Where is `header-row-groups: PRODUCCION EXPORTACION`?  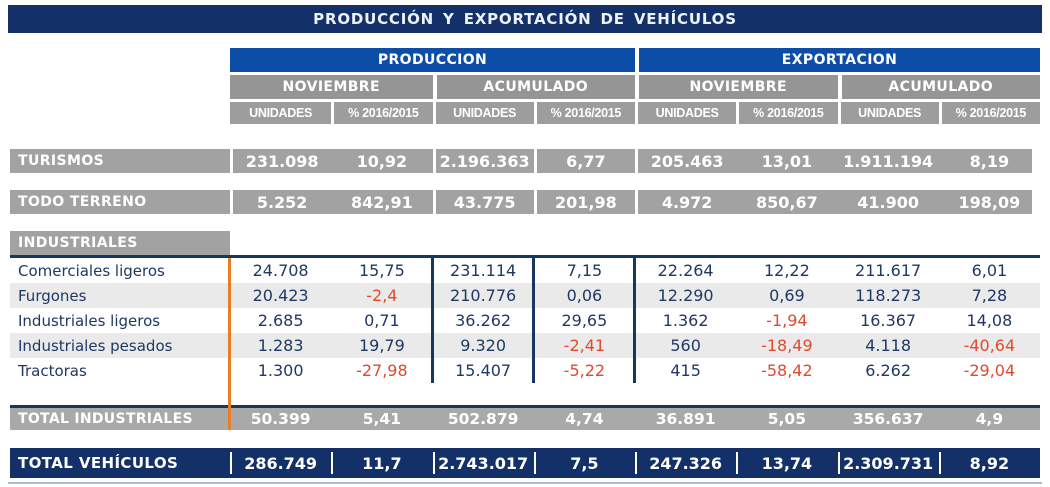 header-row-groups: PRODUCCION EXPORTACION is located at coordinates (525, 60).